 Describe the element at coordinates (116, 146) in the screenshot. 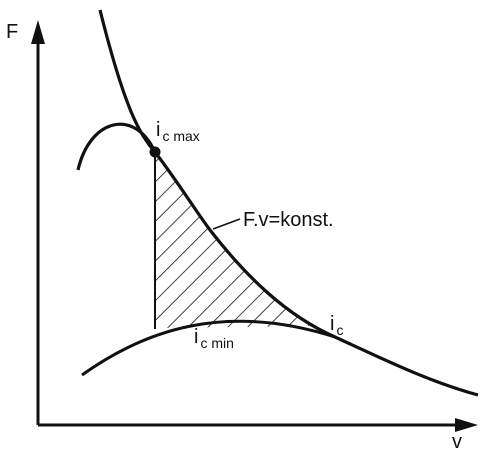

I see `max-curve` at that location.